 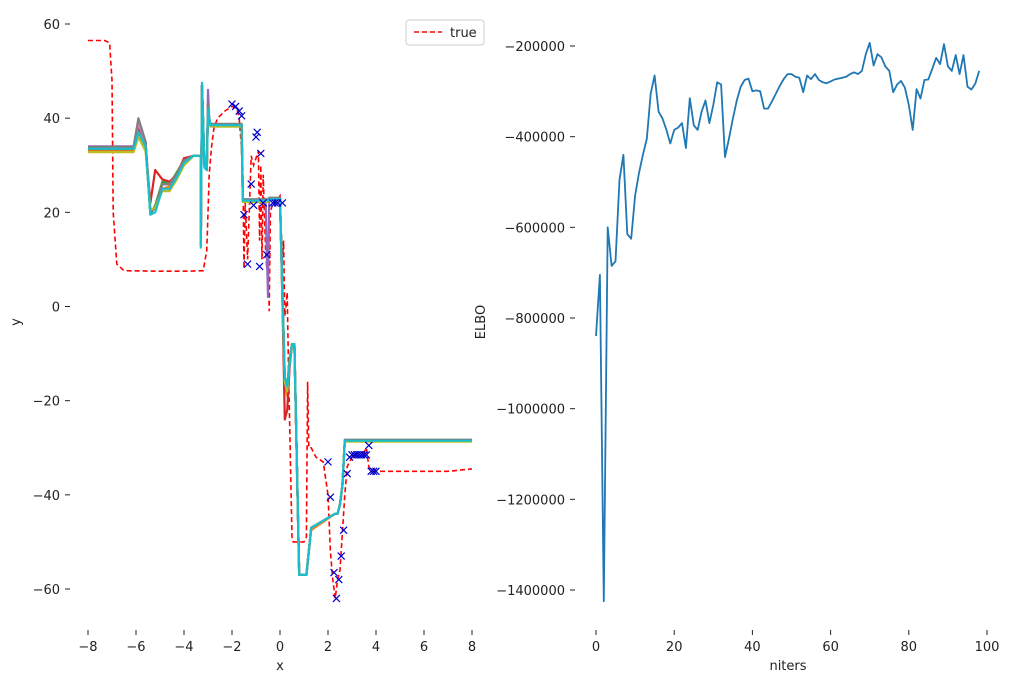 What do you see at coordinates (534, 228) in the screenshot?
I see `y-tick-label: −600000` at bounding box center [534, 228].